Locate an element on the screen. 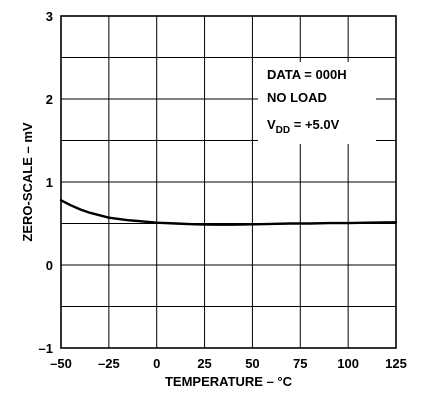 The image size is (425, 394). y-tick-label: –1 is located at coordinates (46, 348).